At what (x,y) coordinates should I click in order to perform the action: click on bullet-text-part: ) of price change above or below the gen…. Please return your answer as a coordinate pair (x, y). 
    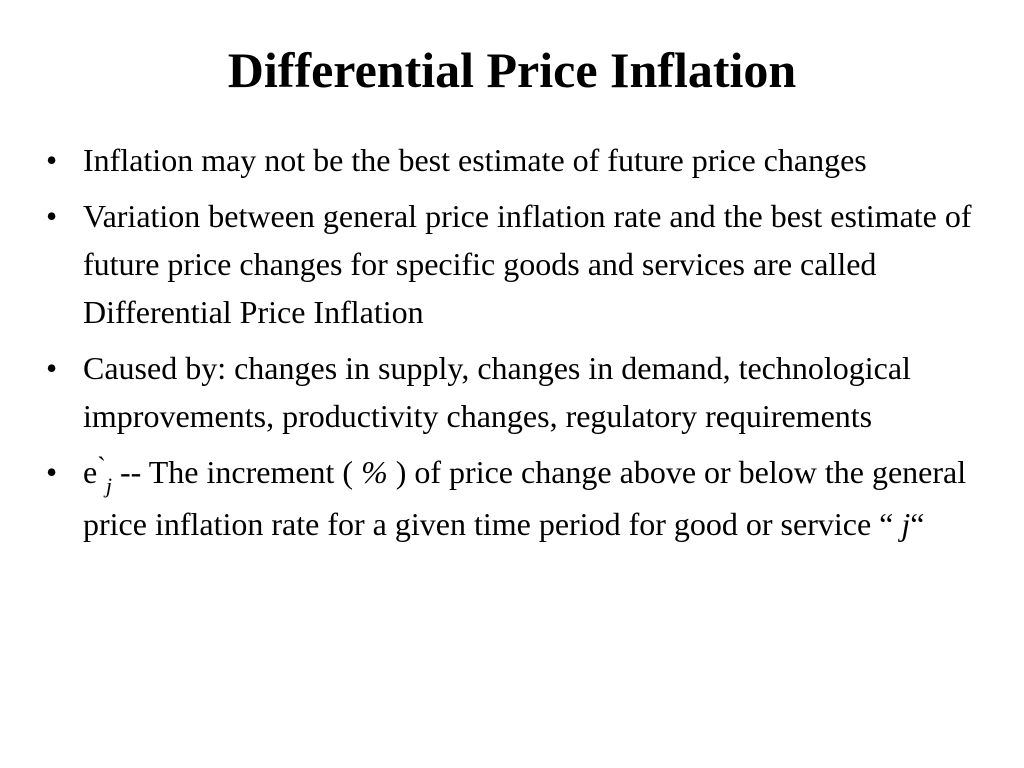
    Looking at the image, I should click on (525, 498).